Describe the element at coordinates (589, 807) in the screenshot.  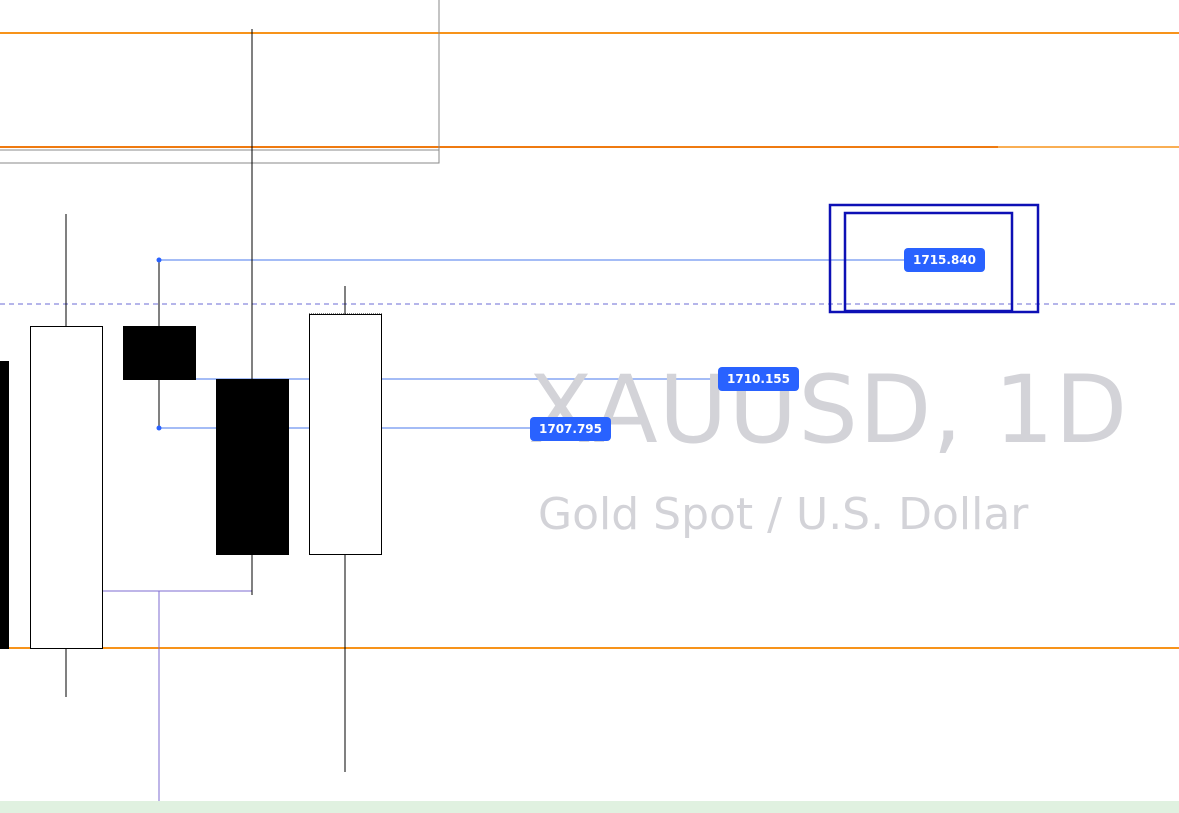
I see `bottom-band` at that location.